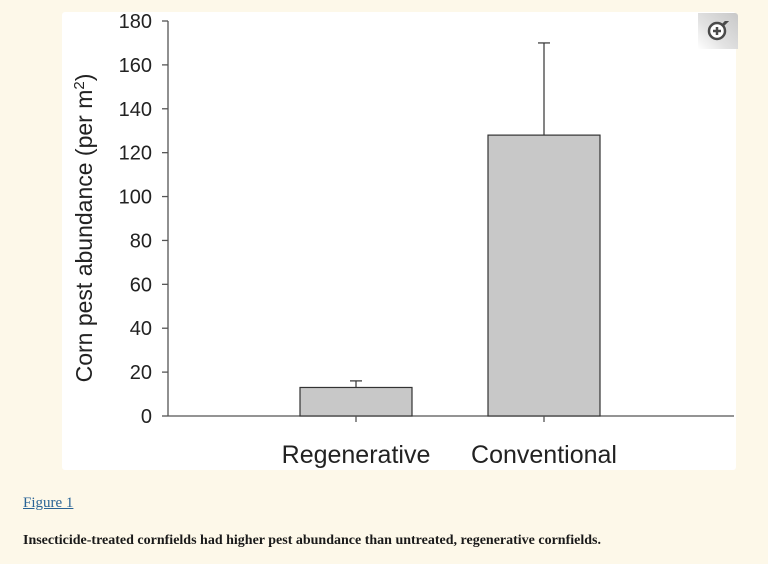 The height and width of the screenshot is (564, 768). What do you see at coordinates (143, 220) in the screenshot?
I see `chart-y-ticks: 0 20 40 60 80 100 120 140 160 180` at bounding box center [143, 220].